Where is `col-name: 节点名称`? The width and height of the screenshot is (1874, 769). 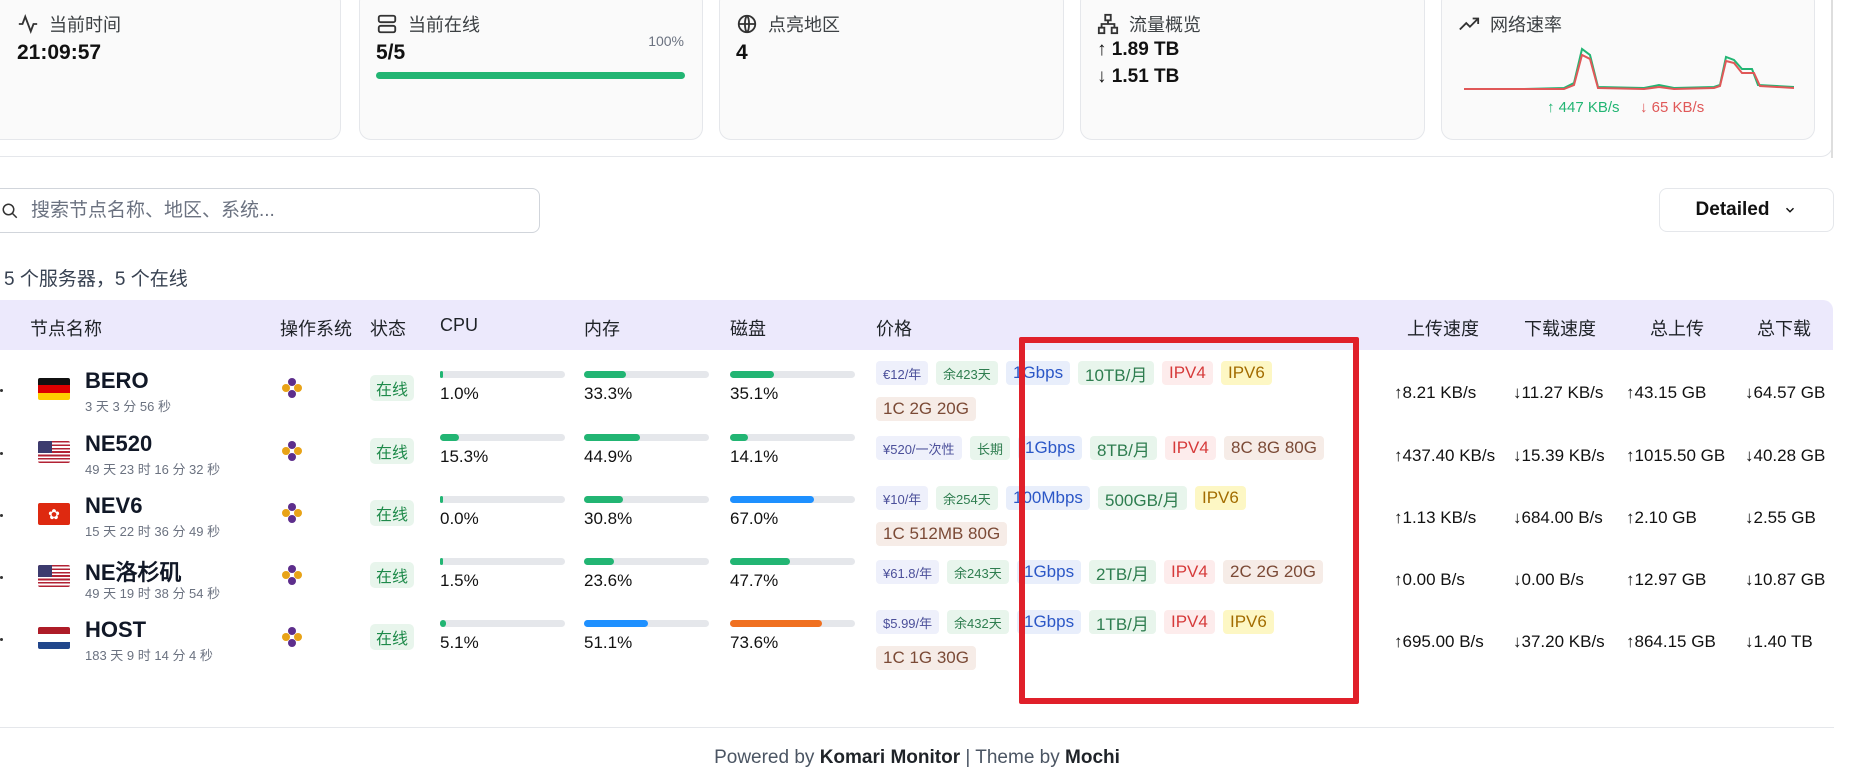 col-name: 节点名称 is located at coordinates (66, 329).